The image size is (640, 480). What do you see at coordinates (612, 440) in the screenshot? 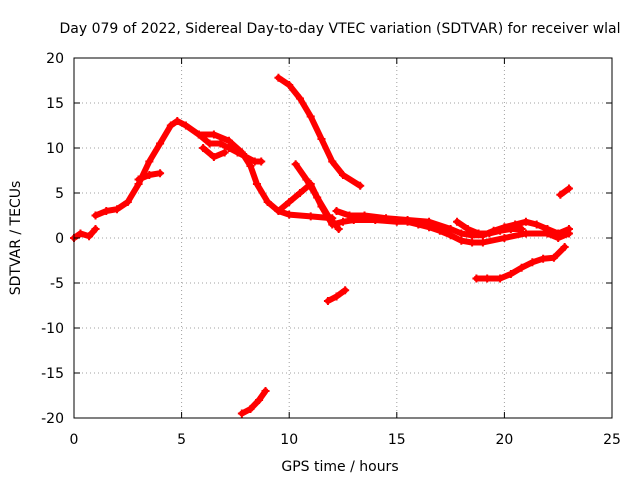
I see `x-tick-label: 25` at bounding box center [612, 440].